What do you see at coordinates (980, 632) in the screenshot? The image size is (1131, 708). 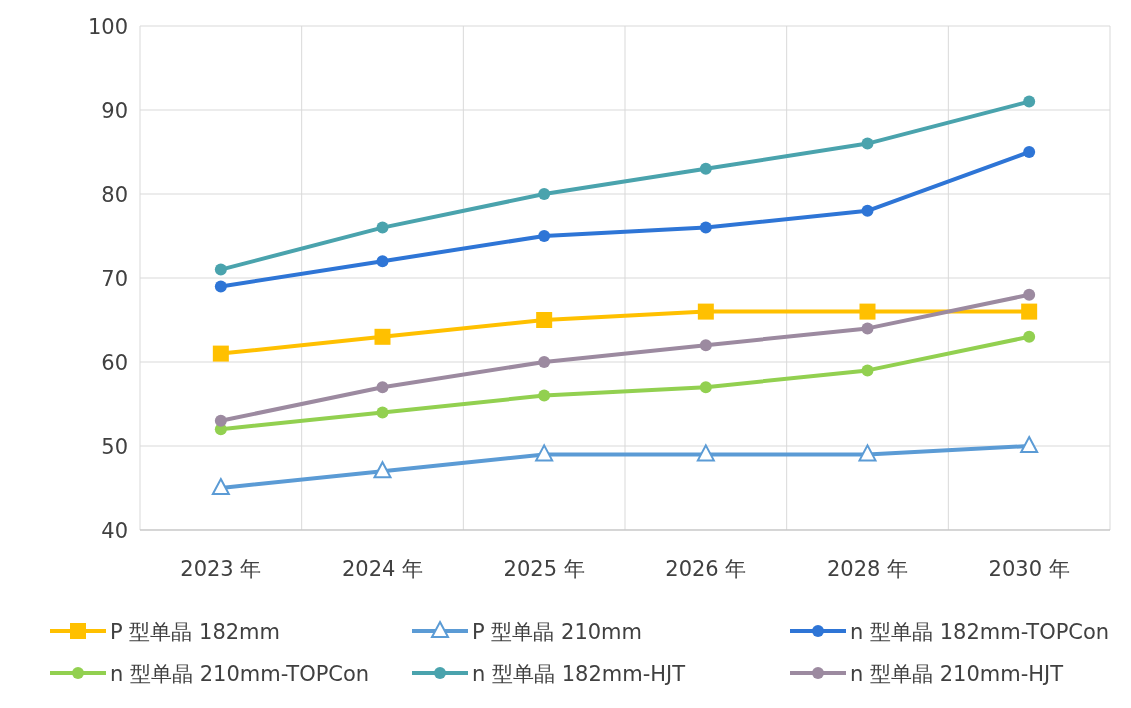 I see `legend-label: n 型单晶 182mm-TOPCon` at bounding box center [980, 632].